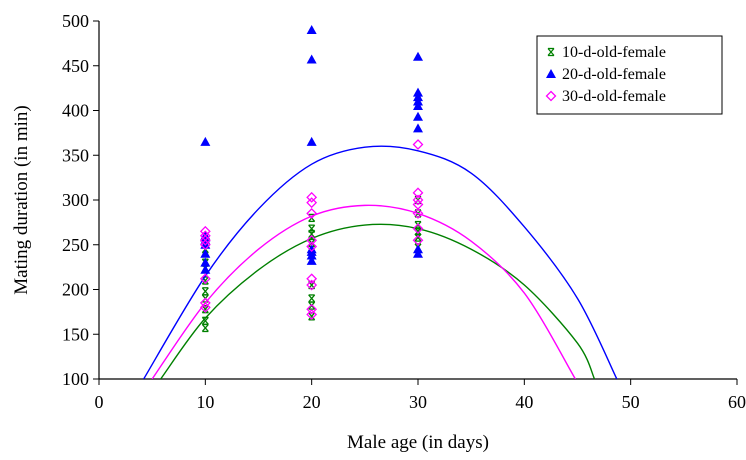 The width and height of the screenshot is (746, 460). I want to click on x-tick-label: 10, so click(205, 402).